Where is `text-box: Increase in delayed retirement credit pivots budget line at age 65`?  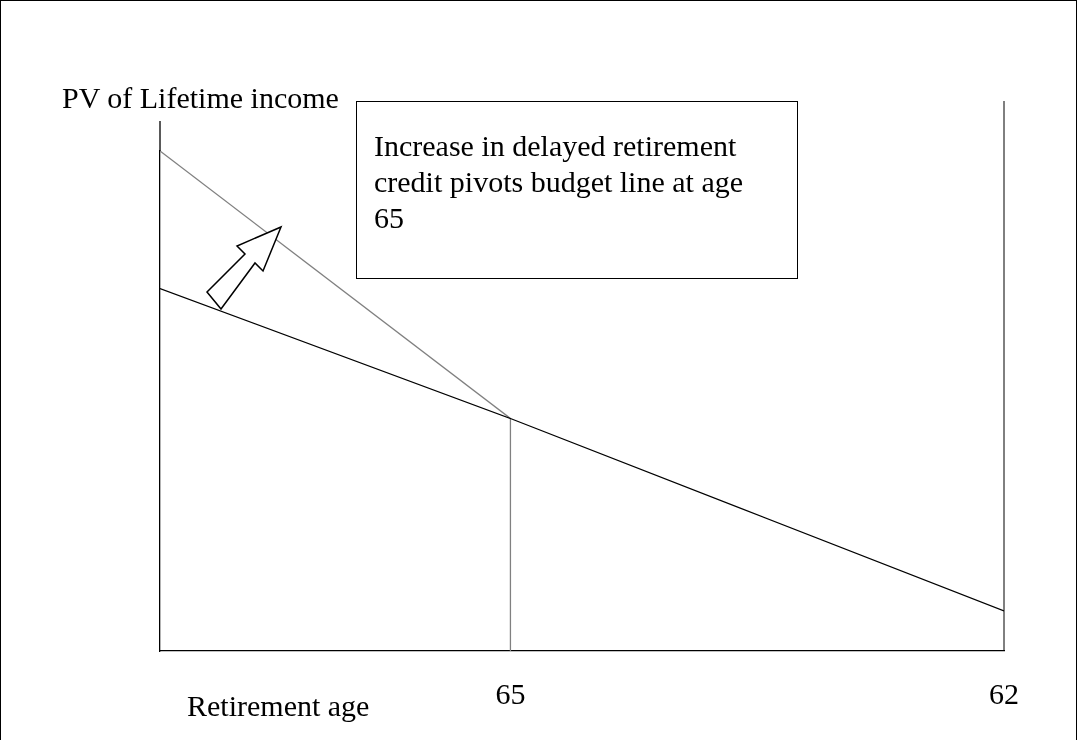
text-box: Increase in delayed retirement credit pivots budget line at age 65 is located at coordinates (577, 190).